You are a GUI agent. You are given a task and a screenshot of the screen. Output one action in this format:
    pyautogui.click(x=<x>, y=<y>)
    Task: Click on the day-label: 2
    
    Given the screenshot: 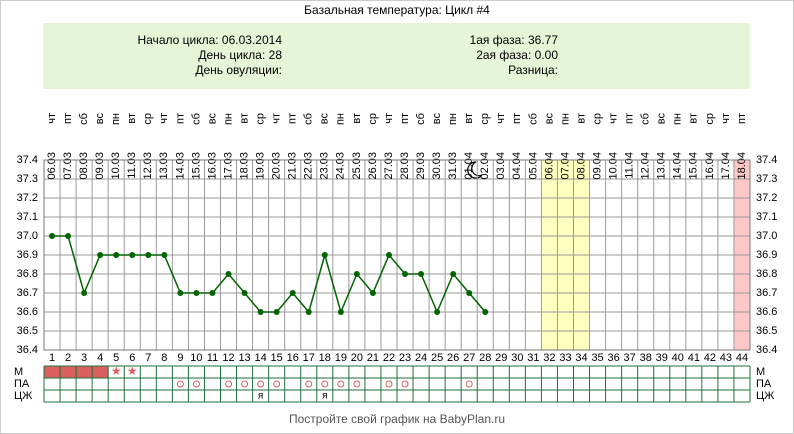 What is the action you would take?
    pyautogui.click(x=68, y=358)
    